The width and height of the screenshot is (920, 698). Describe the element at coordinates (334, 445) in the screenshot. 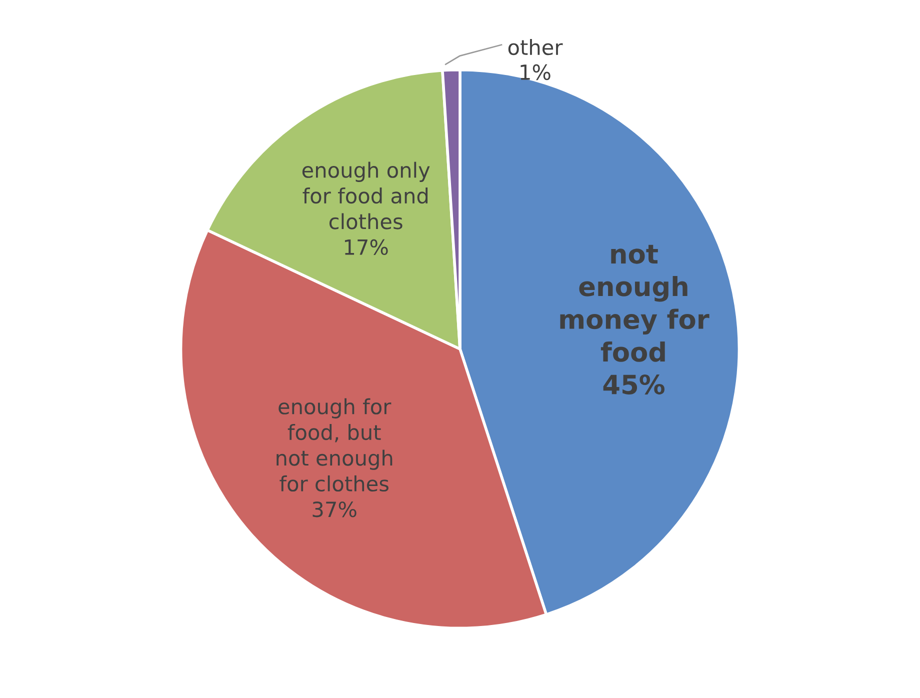

I see `slice-label: enough for food, but not enough for clothes` at that location.